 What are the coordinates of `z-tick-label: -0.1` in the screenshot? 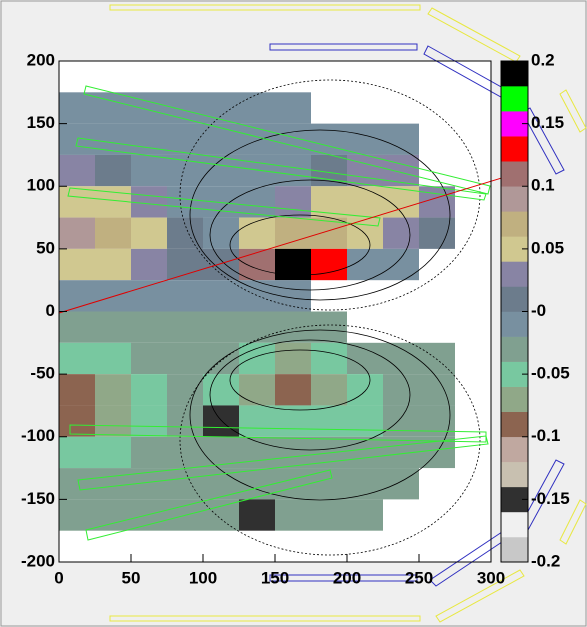 It's located at (545, 435).